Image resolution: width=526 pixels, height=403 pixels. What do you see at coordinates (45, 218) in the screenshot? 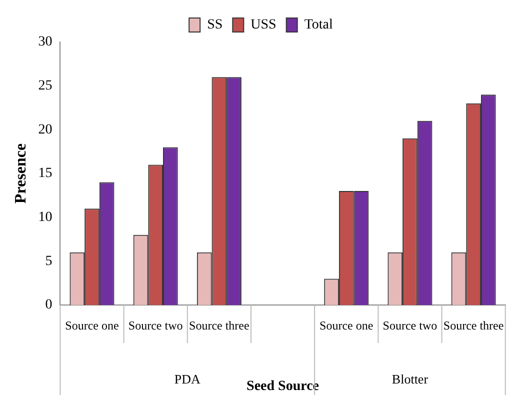
I see `y-tick-label: 10` at bounding box center [45, 218].